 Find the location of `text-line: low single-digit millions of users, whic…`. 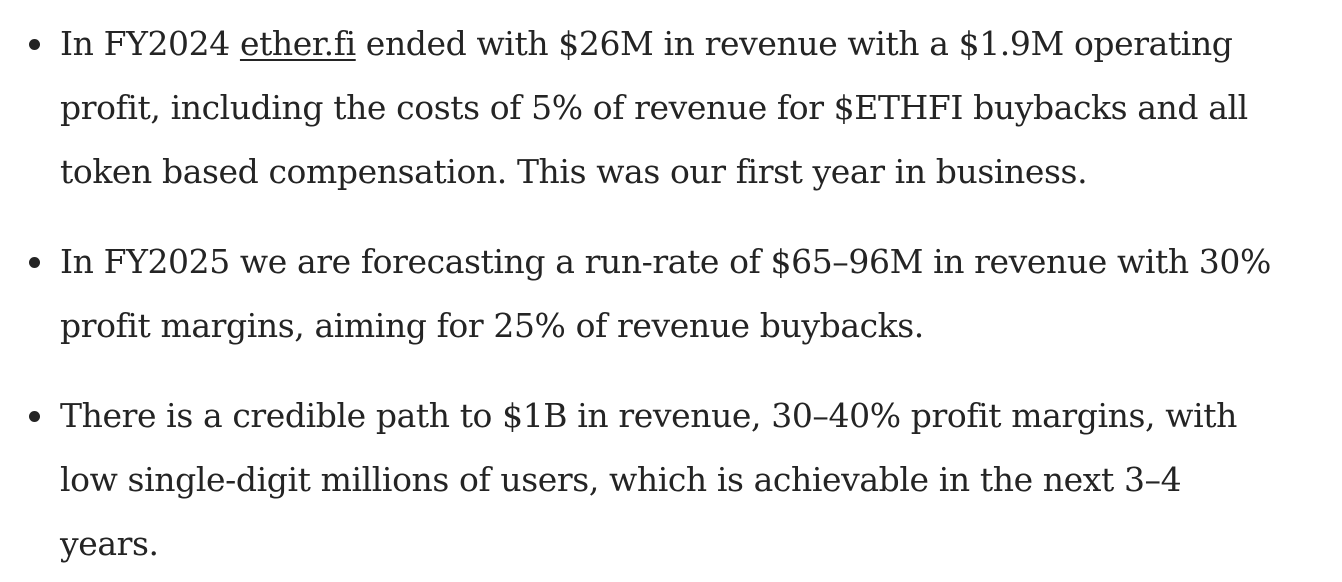

text-line: low single-digit millions of users, whic… is located at coordinates (621, 479).